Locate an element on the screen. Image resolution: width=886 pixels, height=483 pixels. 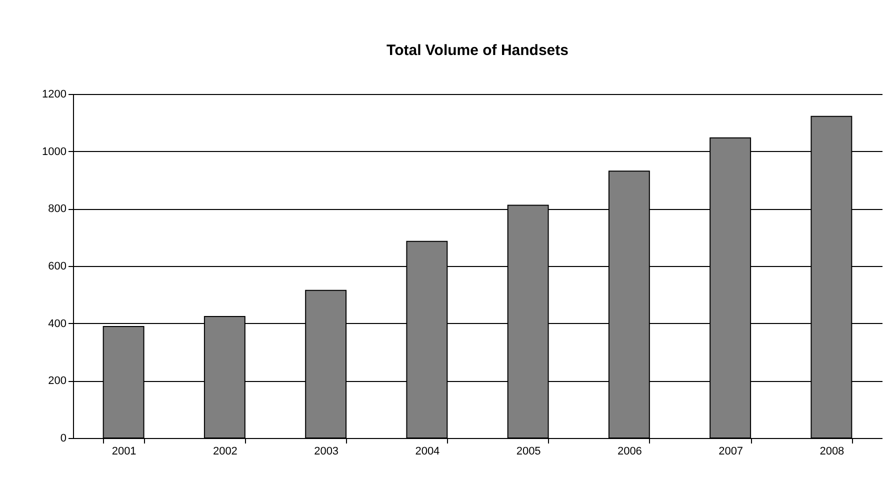
x-tick-label: 2008 is located at coordinates (832, 452).